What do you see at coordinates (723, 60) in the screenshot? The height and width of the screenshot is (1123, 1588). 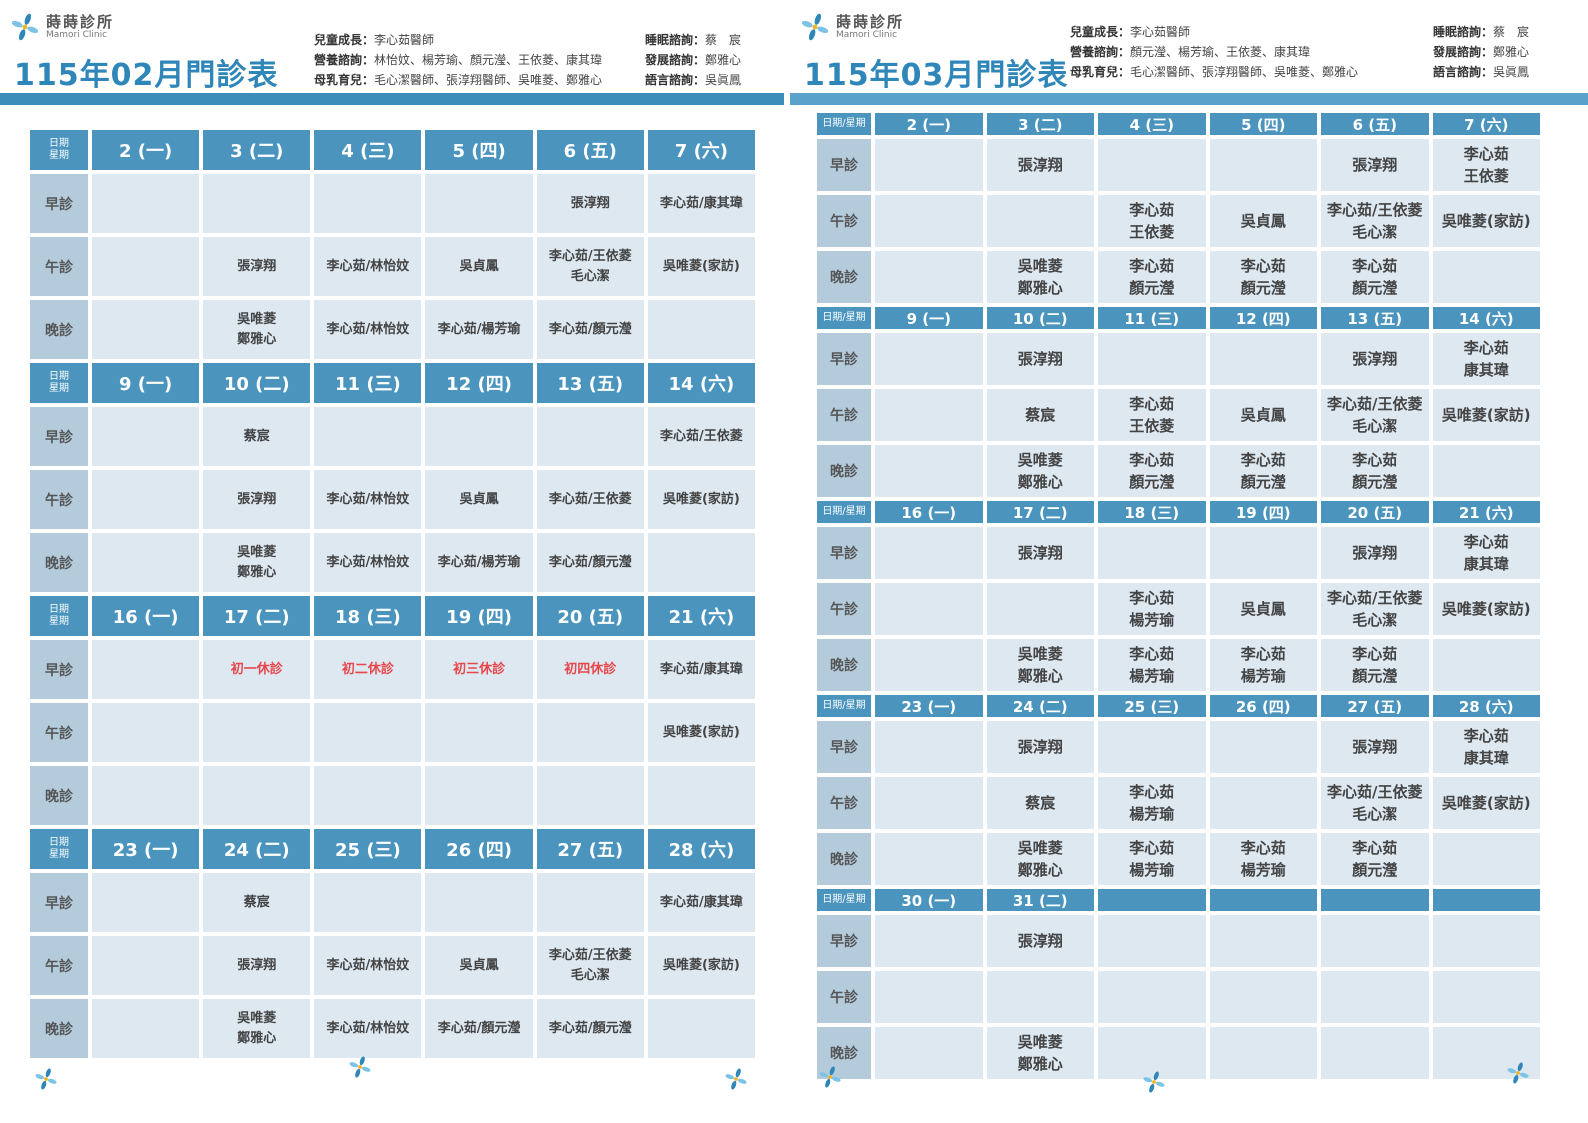 I see `staff-value: 鄭雅心` at bounding box center [723, 60].